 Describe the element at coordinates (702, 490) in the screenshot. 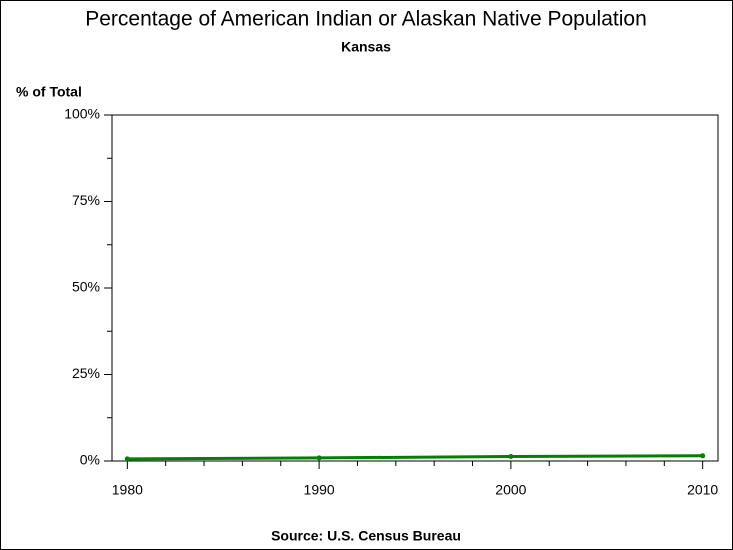

I see `x-tick-label: 2010` at that location.